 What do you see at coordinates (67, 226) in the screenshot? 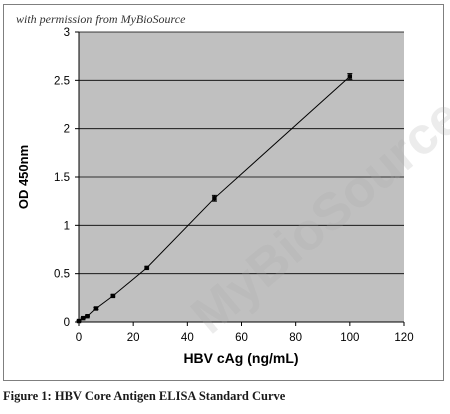
I see `y-tick-label: 1` at bounding box center [67, 226].